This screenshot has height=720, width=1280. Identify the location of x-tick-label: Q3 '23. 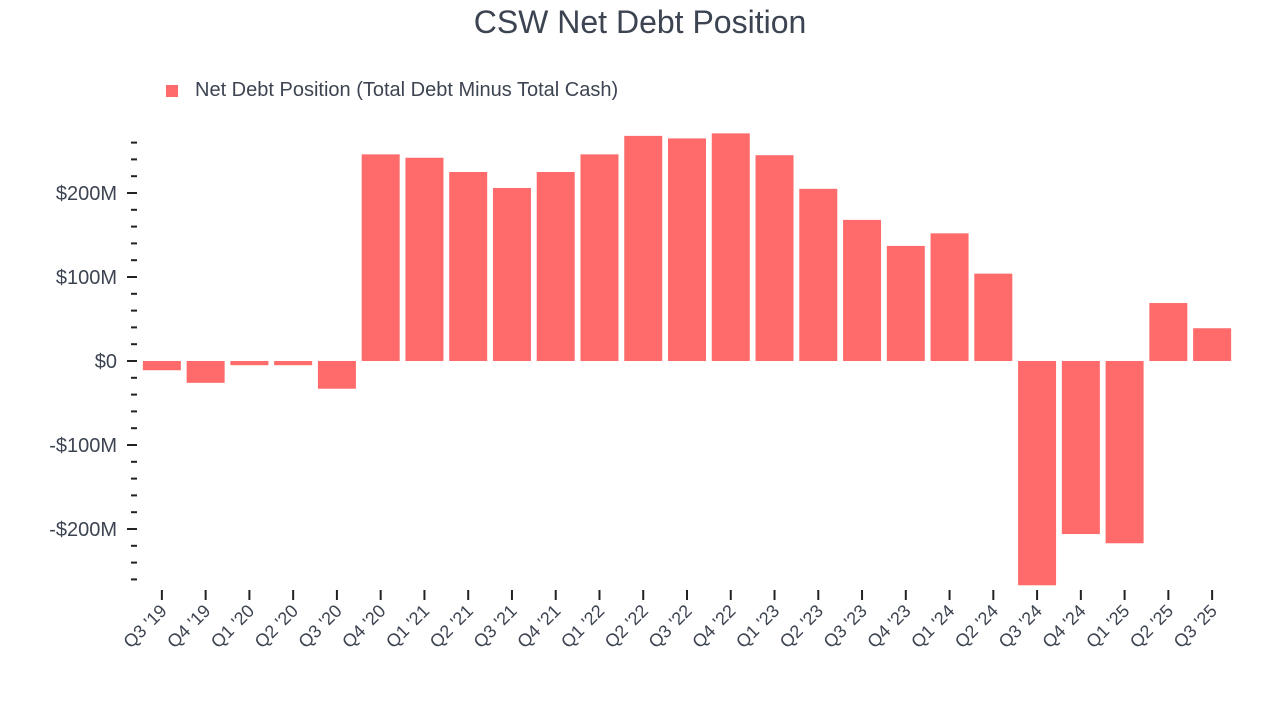
(845, 626).